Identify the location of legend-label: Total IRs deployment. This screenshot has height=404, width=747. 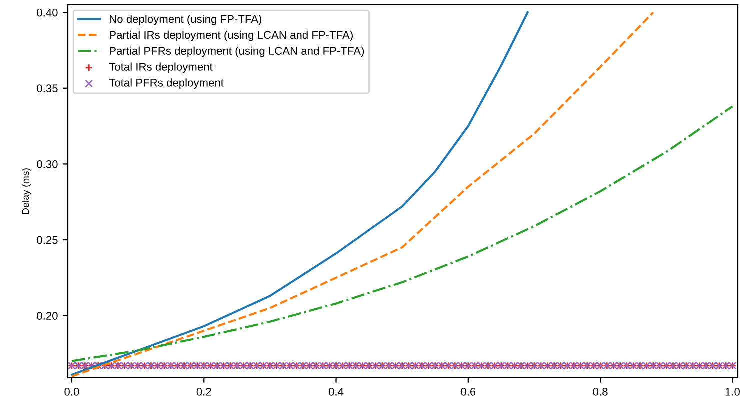
(161, 68).